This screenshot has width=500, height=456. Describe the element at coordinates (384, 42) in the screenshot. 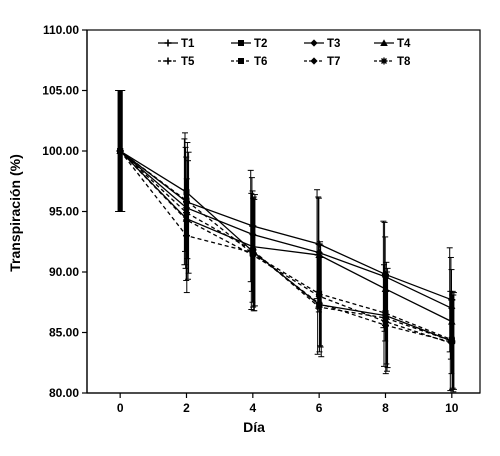

I see `legend-marker-t4` at that location.